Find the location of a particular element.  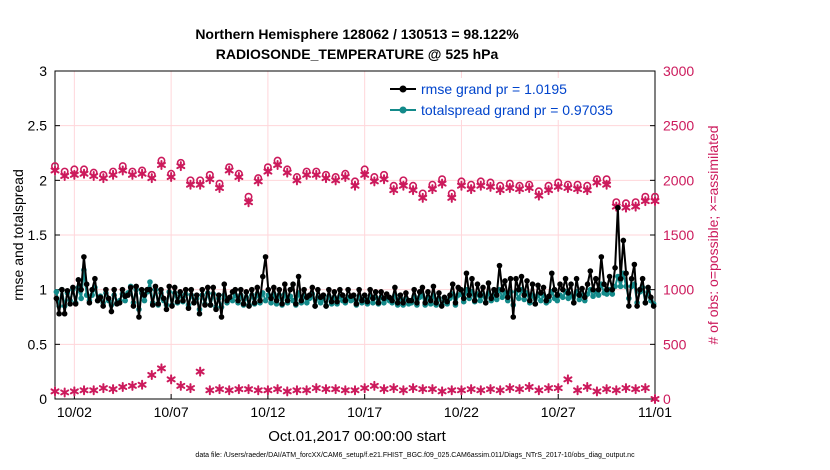

legend-rmse-marker is located at coordinates (403, 89).